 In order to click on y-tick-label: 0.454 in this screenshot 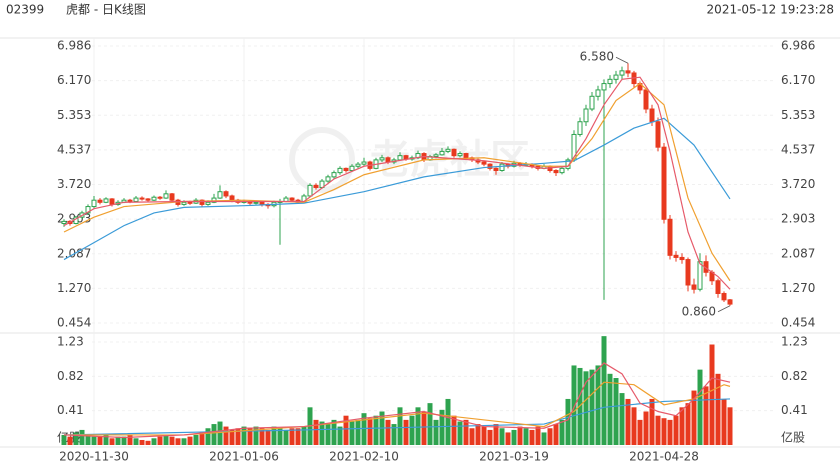, I will do `click(74, 323)`.